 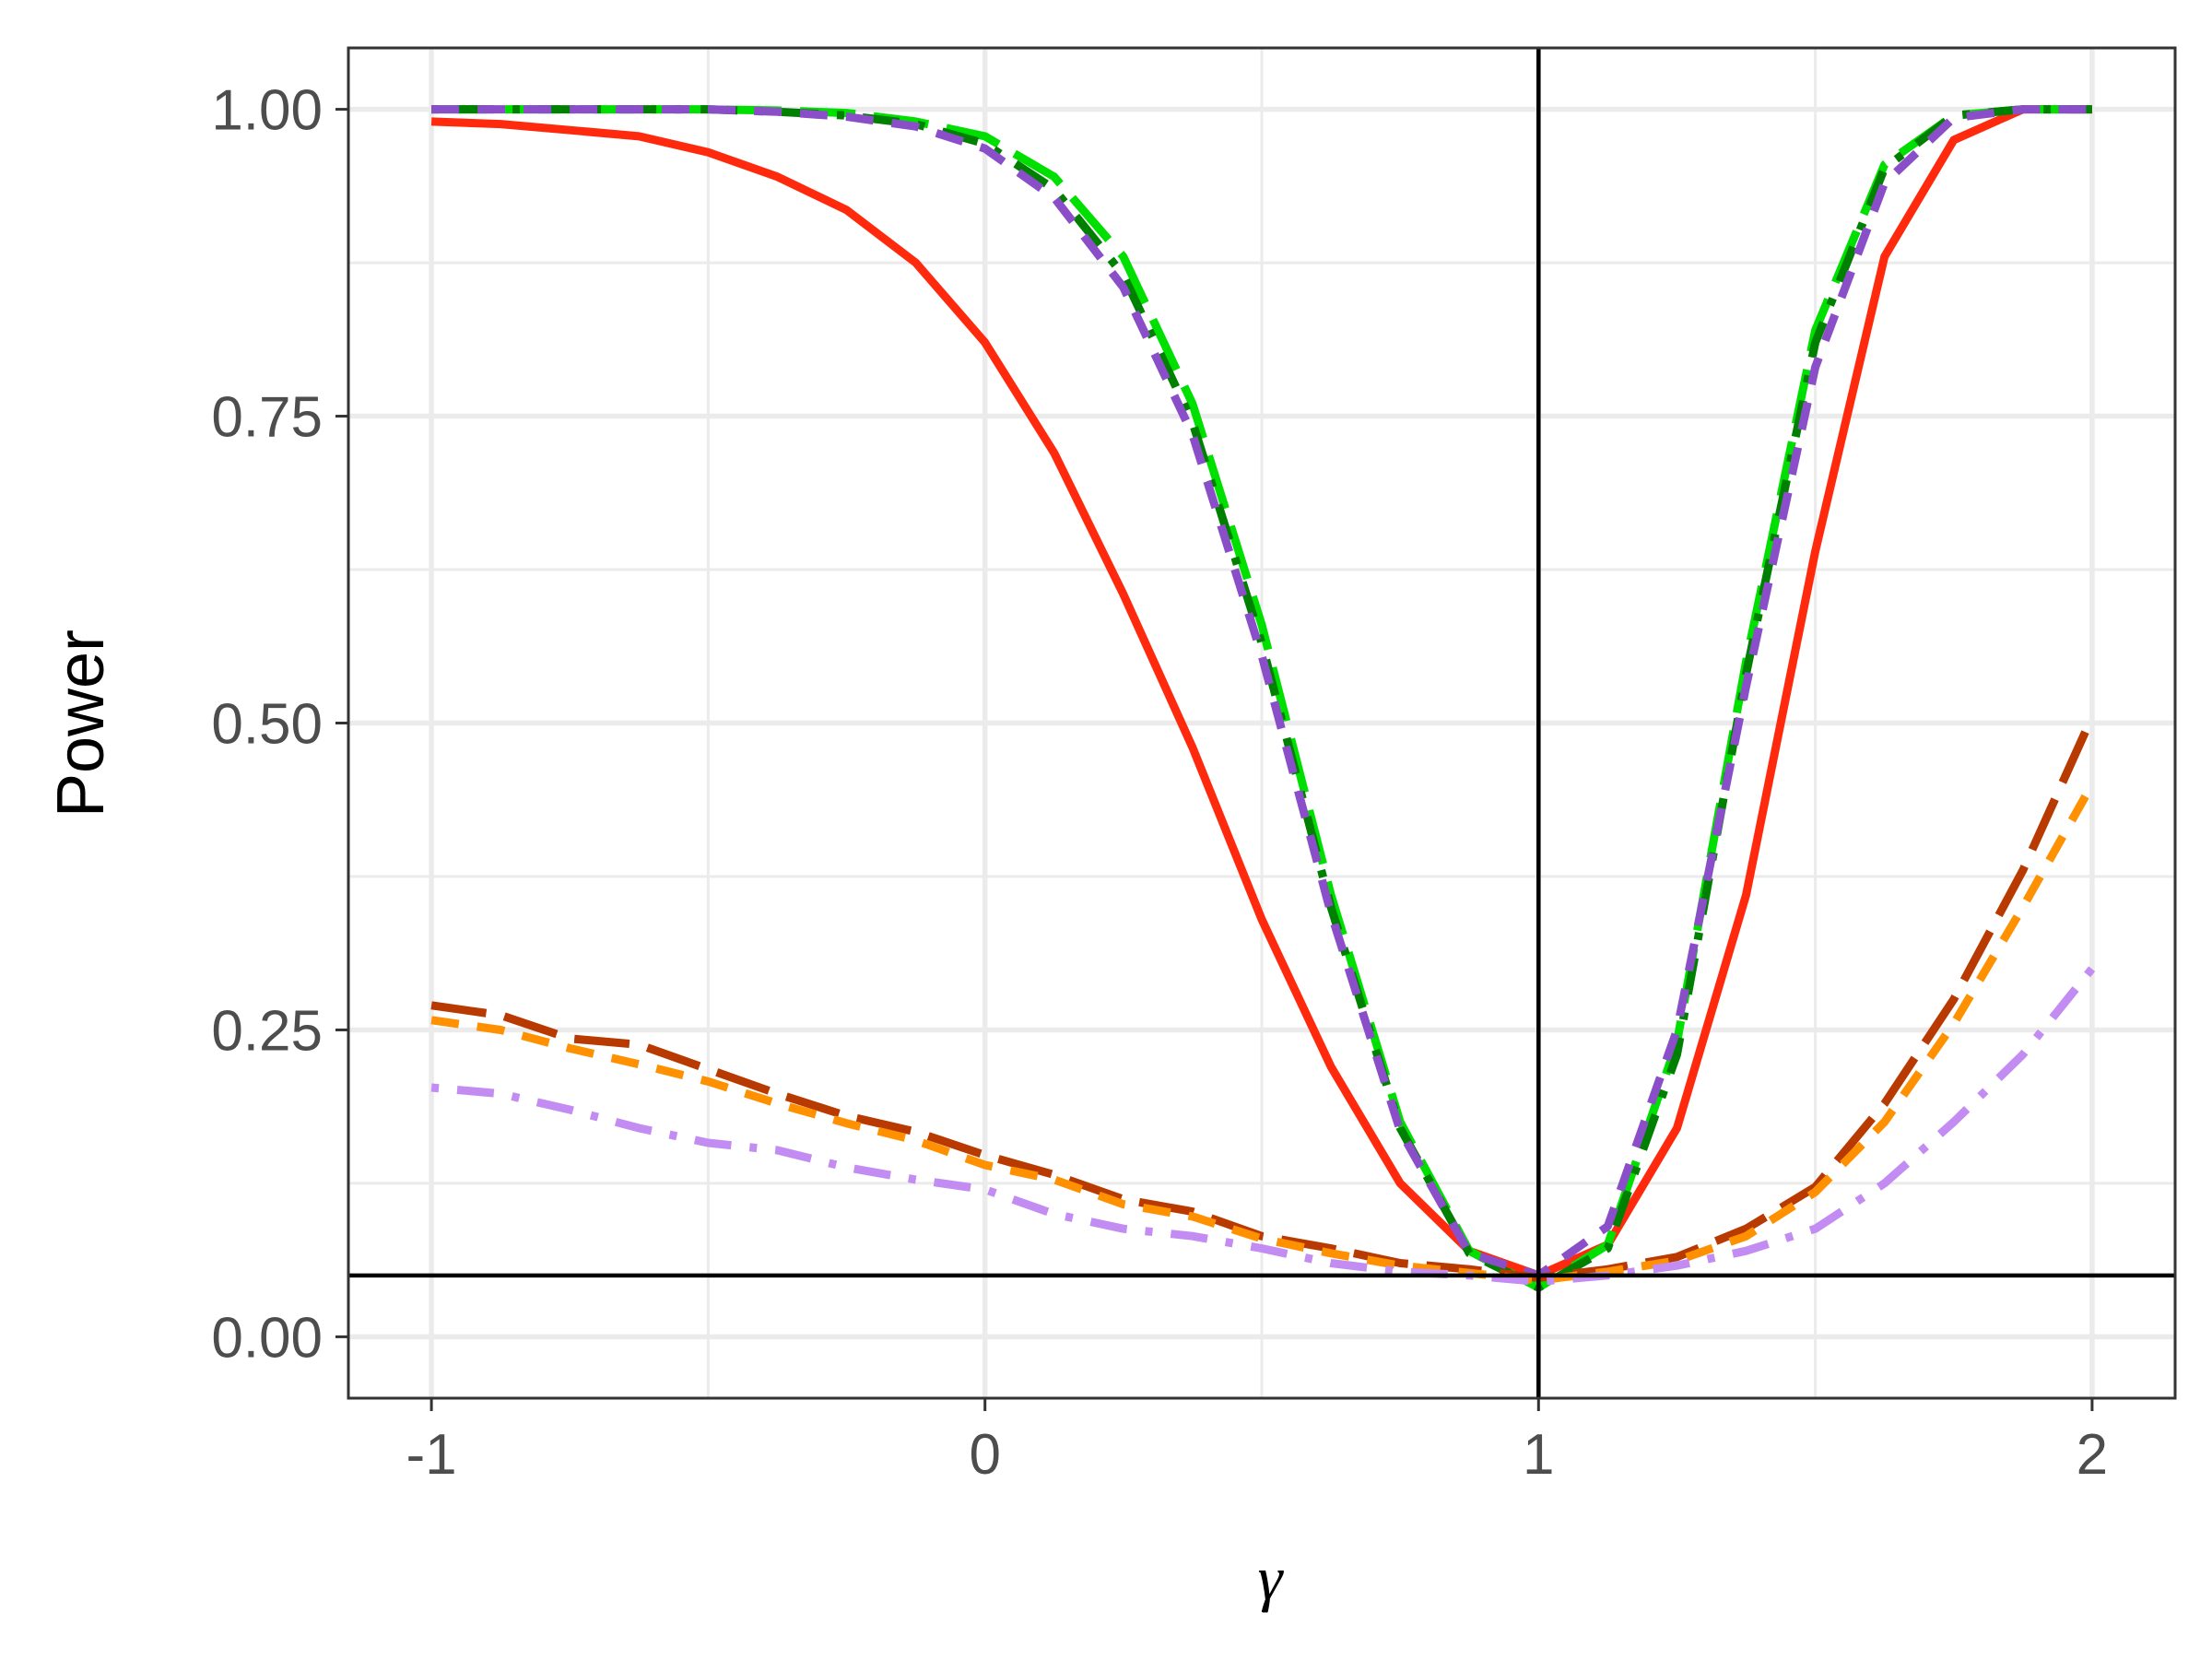 I want to click on y-tick-label: 0.00, so click(x=267, y=1338).